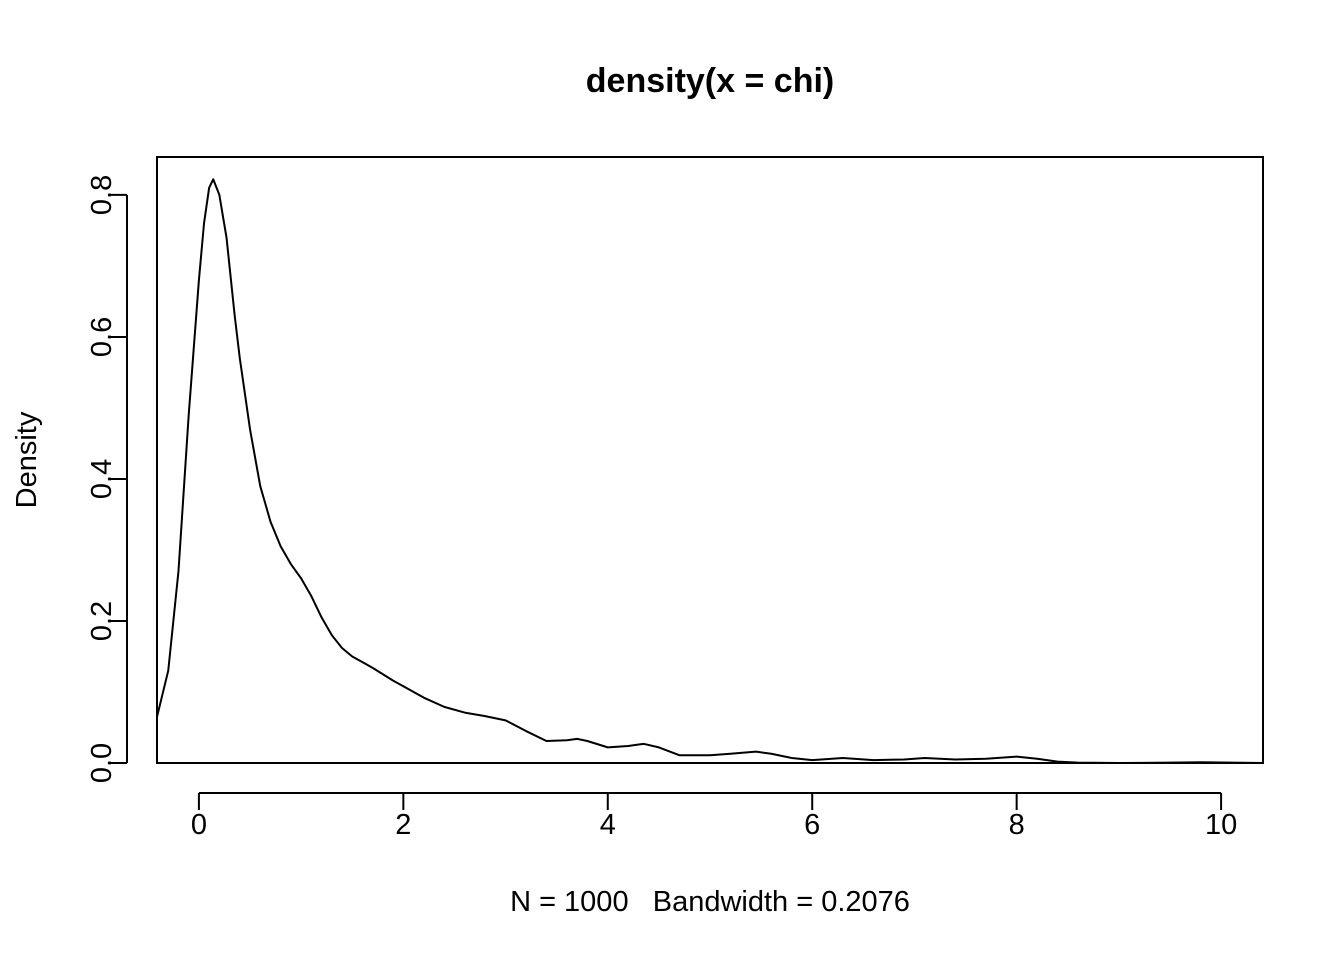 Image resolution: width=1344 pixels, height=960 pixels. I want to click on x-tick-label: 4, so click(608, 825).